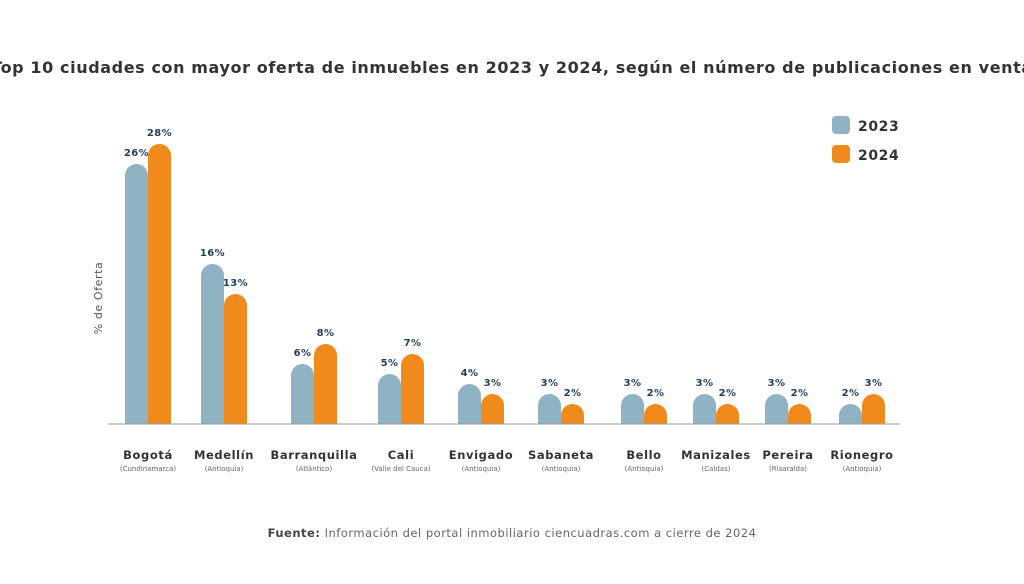  I want to click on category-label: Bogotá, so click(148, 455).